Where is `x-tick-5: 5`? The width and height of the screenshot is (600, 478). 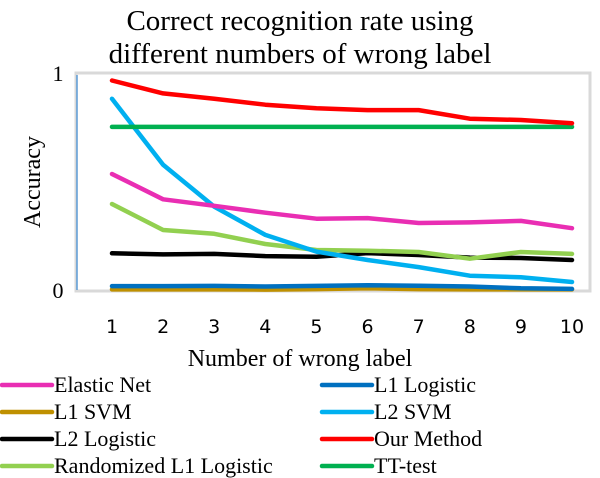 x-tick-5: 5 is located at coordinates (316, 327).